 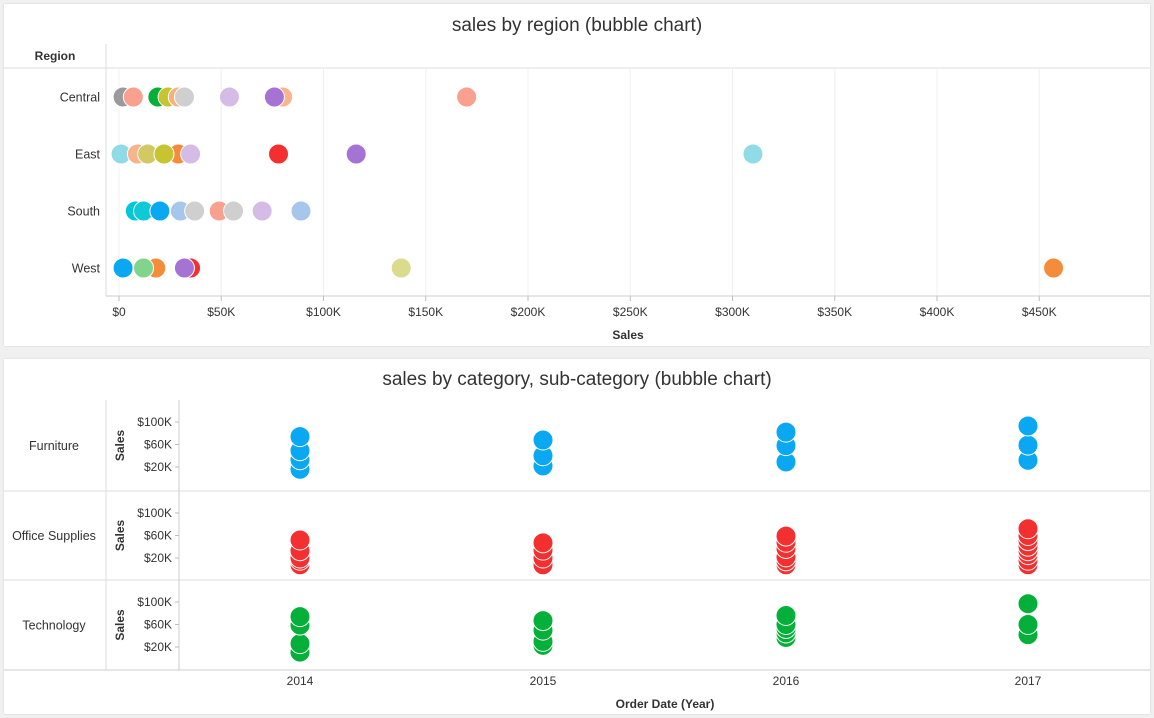 I want to click on x-tick-label-2016: 2016, so click(x=786, y=681).